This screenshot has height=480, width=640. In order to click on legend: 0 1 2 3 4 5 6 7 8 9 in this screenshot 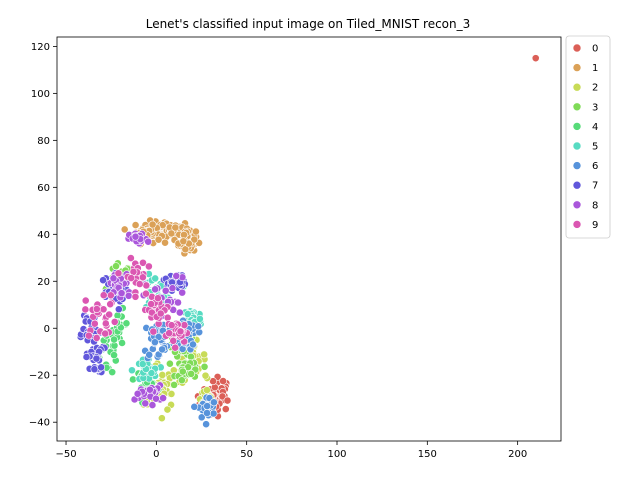, I will do `click(588, 137)`.